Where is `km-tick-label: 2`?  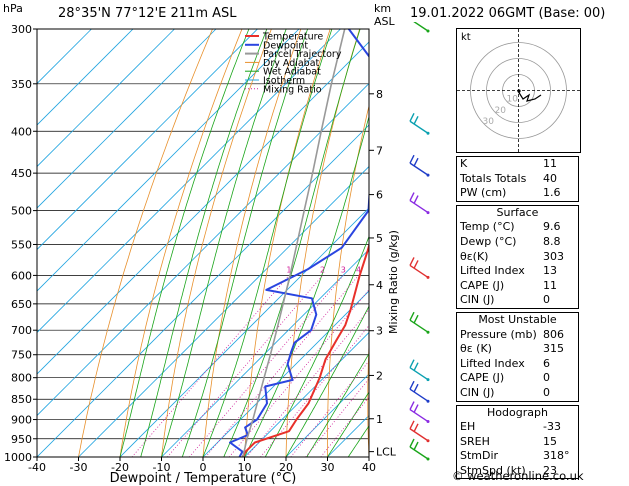
km-tick-label: 2 is located at coordinates (379, 375).